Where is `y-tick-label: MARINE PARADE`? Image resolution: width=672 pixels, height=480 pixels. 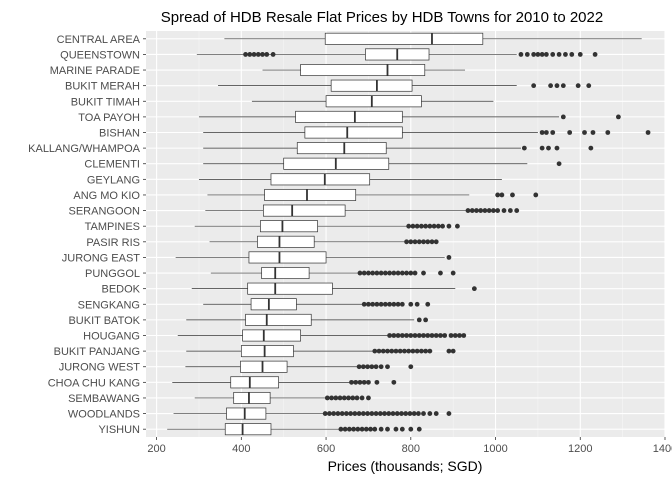
y-tick-label: MARINE PARADE is located at coordinates (95, 71).